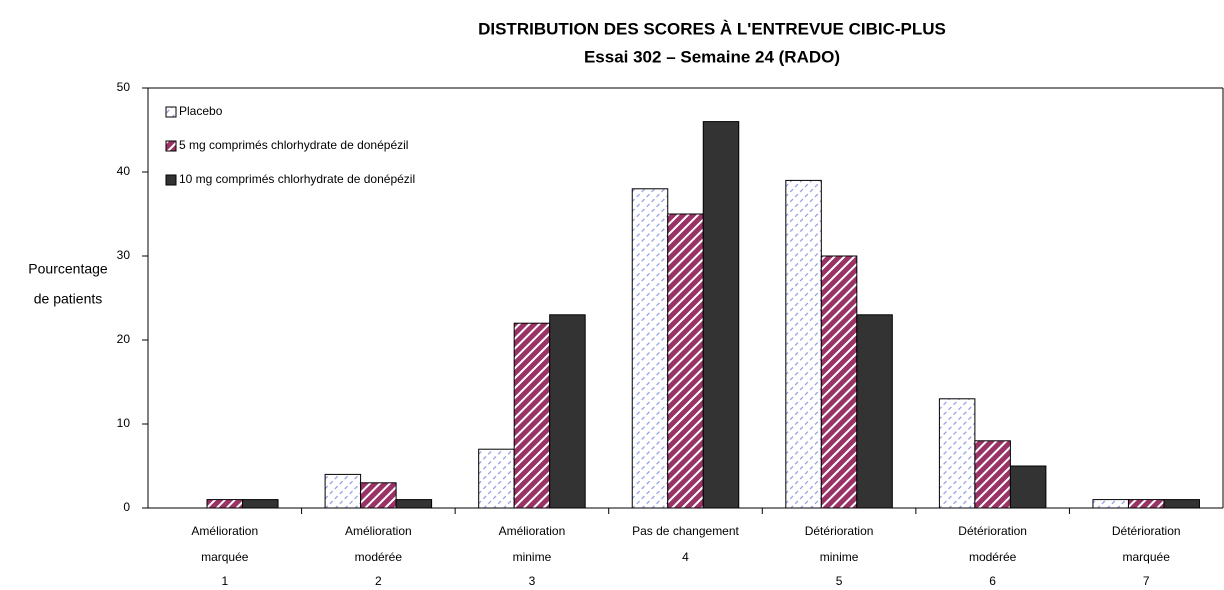 This screenshot has height=590, width=1224. I want to click on x-tick-label: 1, so click(224, 581).